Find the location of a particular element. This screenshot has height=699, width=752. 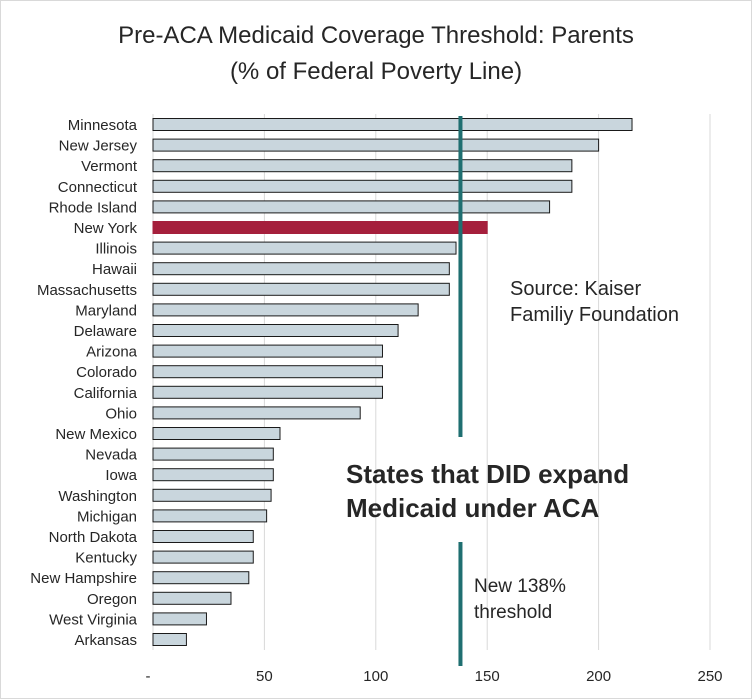

category-label: Nevada is located at coordinates (111, 455).